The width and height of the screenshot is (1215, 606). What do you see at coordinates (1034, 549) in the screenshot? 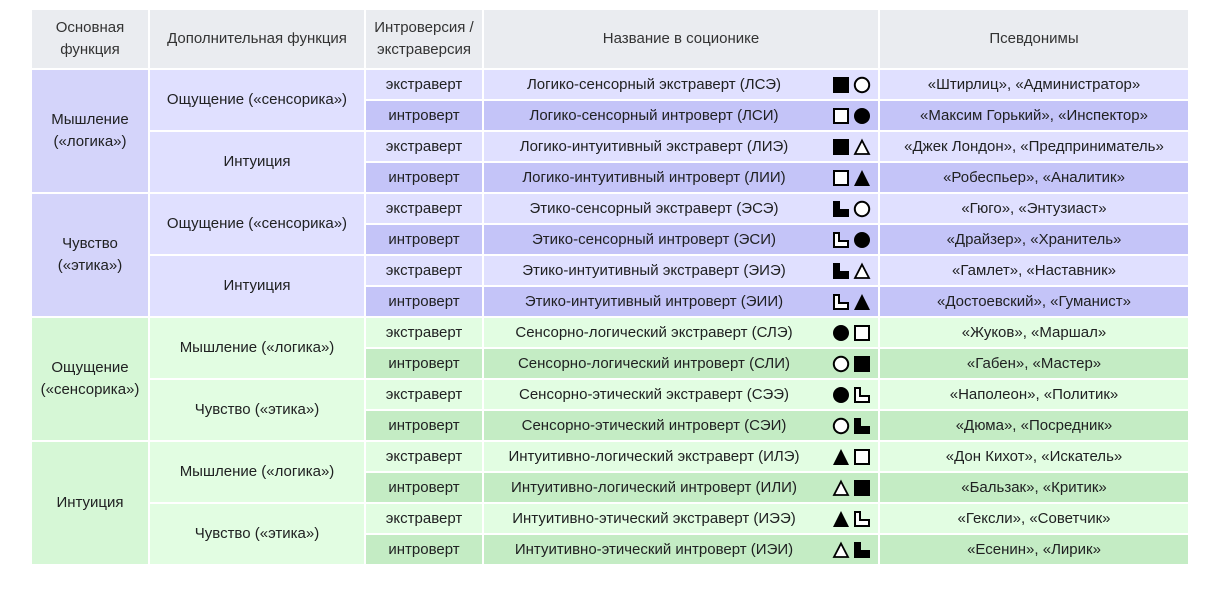
I see `aliases-cell: «Есенин», «Лирик»` at bounding box center [1034, 549].